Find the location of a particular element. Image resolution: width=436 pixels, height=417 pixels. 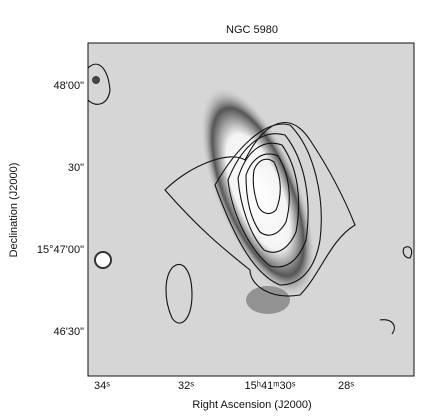

y-tick-label: 15°47'00" is located at coordinates (60, 250).